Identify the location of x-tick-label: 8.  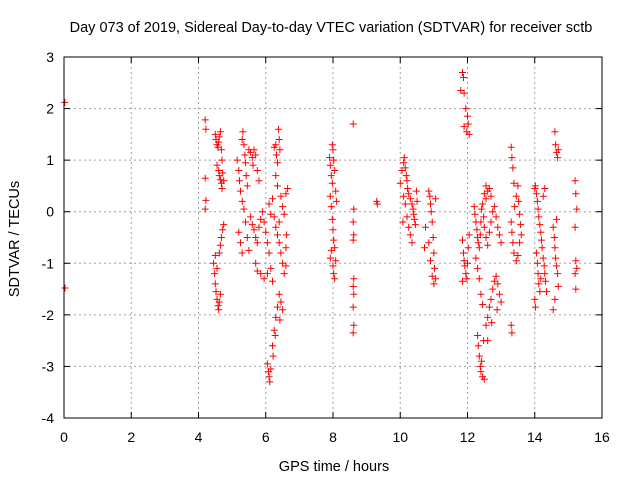
(333, 437).